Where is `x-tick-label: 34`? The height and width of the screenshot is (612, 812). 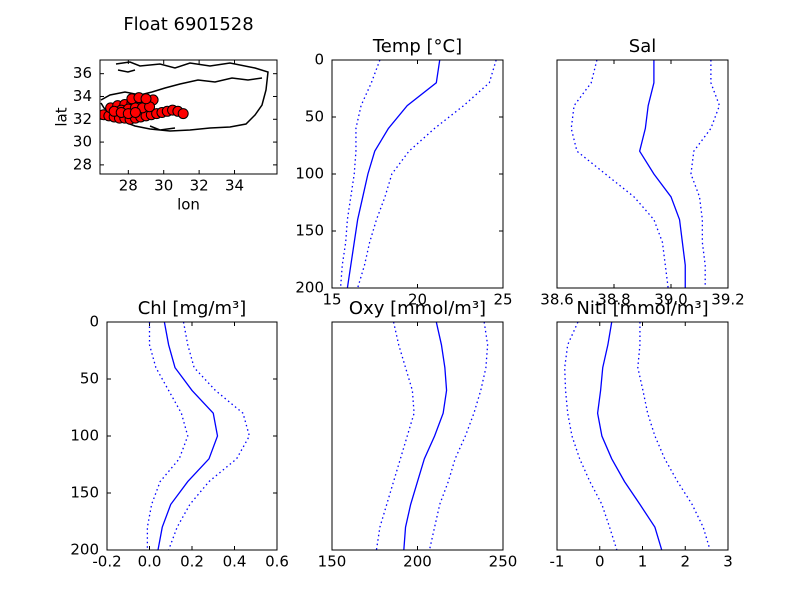 x-tick-label: 34 is located at coordinates (234, 186).